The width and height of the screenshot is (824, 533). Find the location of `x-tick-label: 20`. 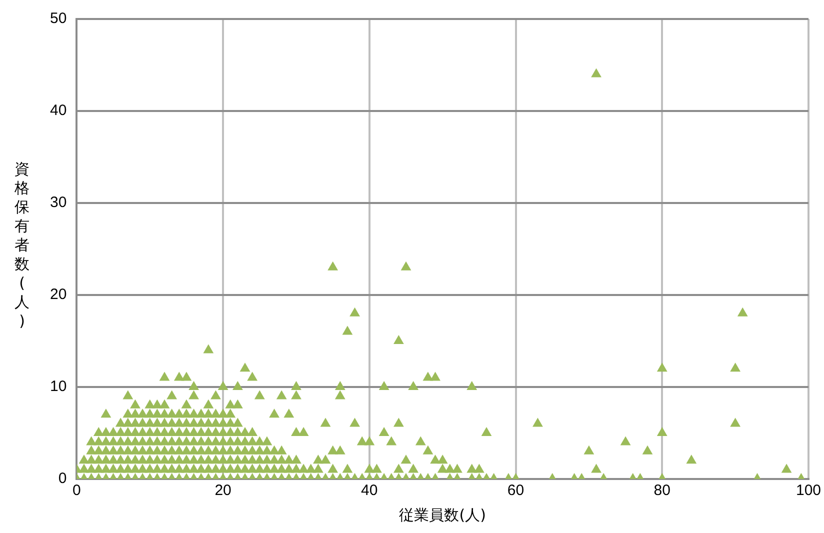

x-tick-label: 20 is located at coordinates (223, 491).